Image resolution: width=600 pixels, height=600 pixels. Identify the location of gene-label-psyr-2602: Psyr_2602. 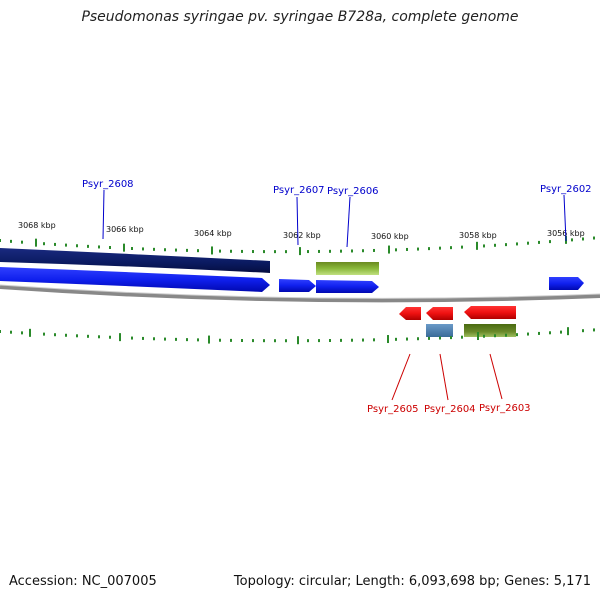
(566, 189).